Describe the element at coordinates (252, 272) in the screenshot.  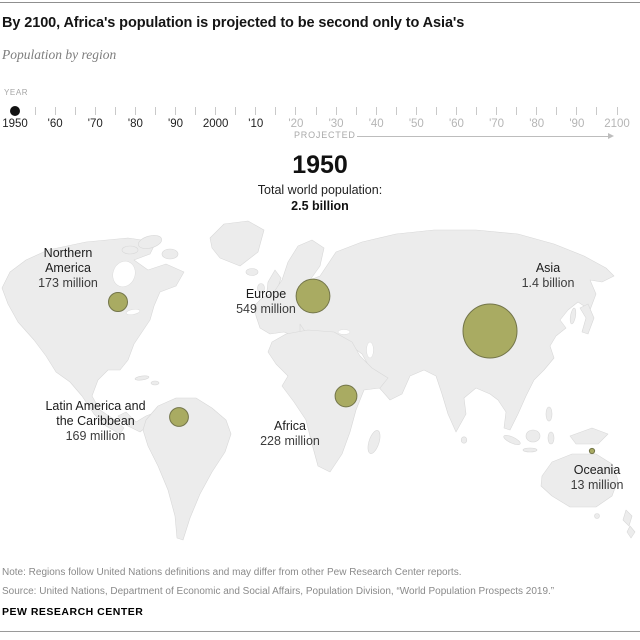
I see `landmass-iceland` at that location.